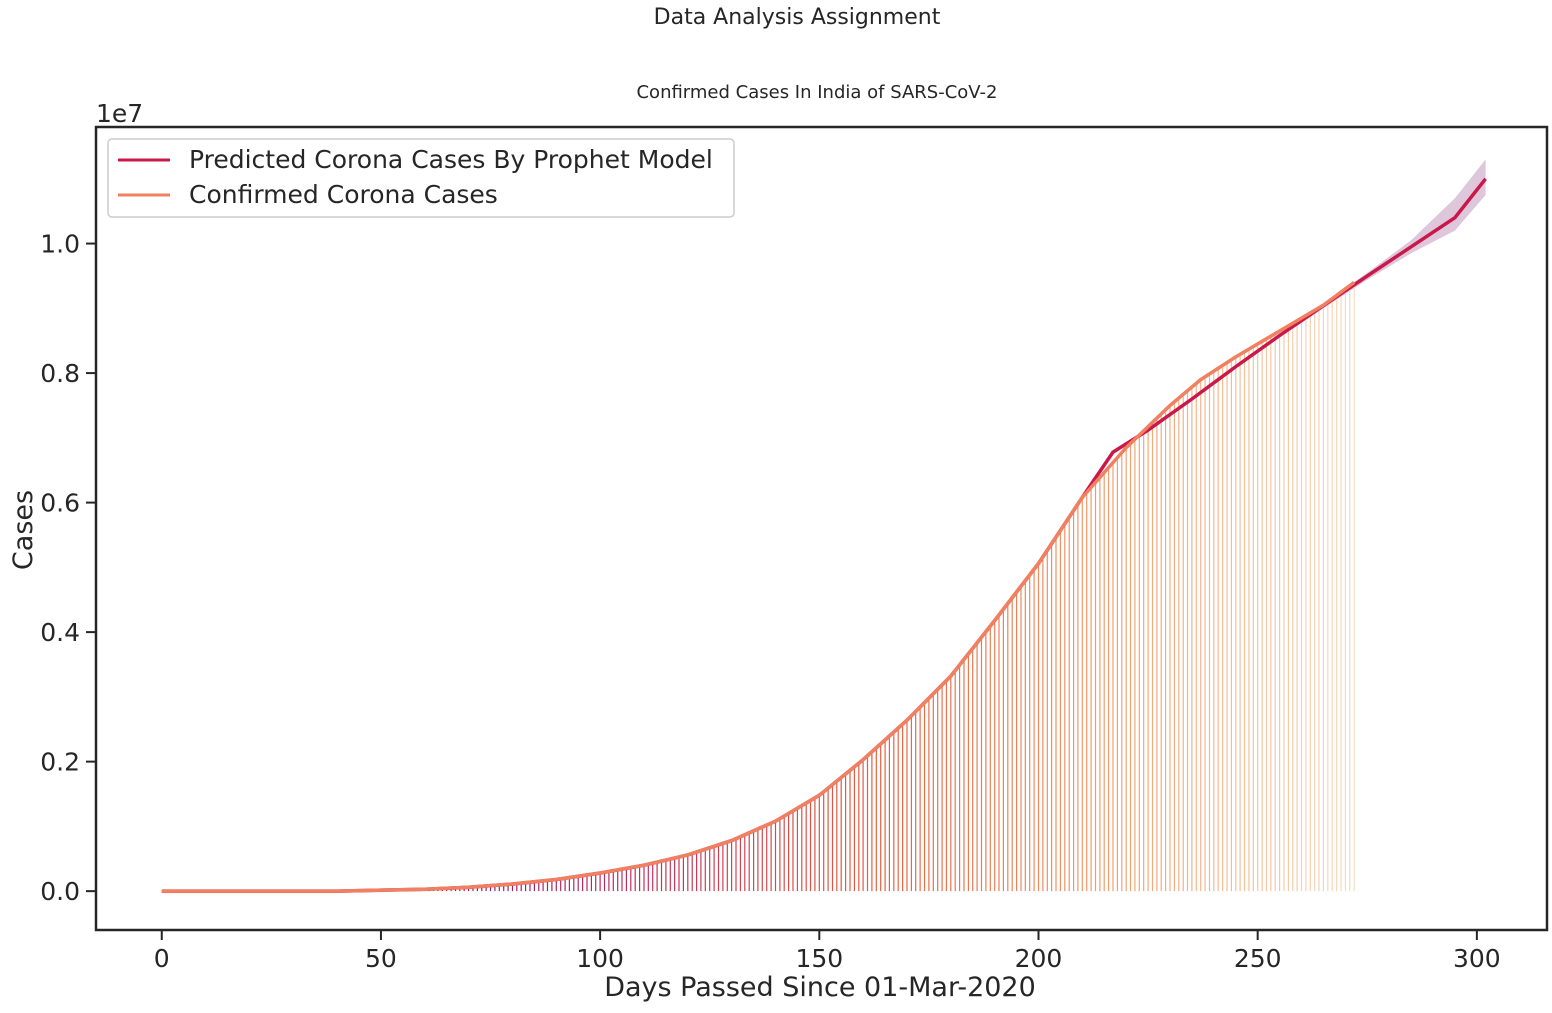 The height and width of the screenshot is (1013, 1552). Describe the element at coordinates (68, 568) in the screenshot. I see `y-axis-ticks: 0.0 0.2 0.4 0.6 0.8 1.0` at that location.